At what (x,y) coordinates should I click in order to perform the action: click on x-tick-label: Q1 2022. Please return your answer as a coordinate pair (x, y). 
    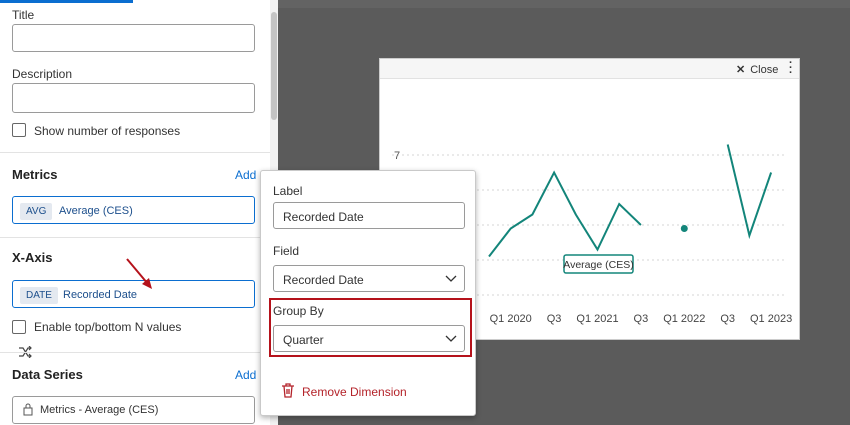
    Looking at the image, I should click on (684, 319).